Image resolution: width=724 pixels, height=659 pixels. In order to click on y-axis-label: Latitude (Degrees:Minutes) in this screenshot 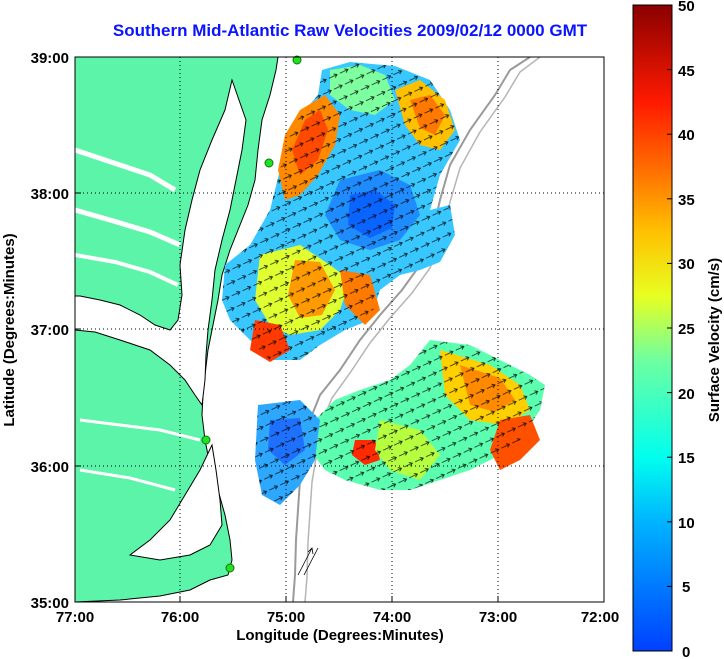, I will do `click(9, 329)`.